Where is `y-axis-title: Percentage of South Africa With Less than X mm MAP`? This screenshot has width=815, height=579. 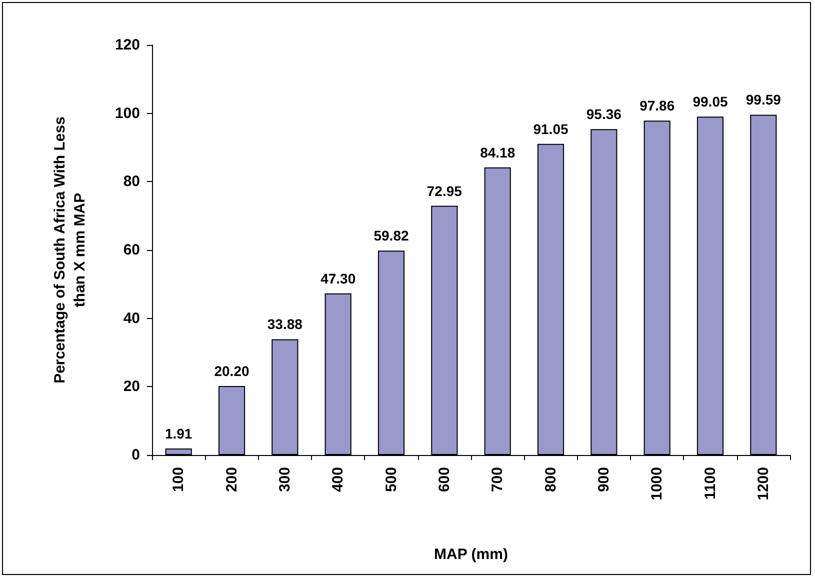 y-axis-title: Percentage of South Africa With Less than X mm MAP is located at coordinates (70, 250).